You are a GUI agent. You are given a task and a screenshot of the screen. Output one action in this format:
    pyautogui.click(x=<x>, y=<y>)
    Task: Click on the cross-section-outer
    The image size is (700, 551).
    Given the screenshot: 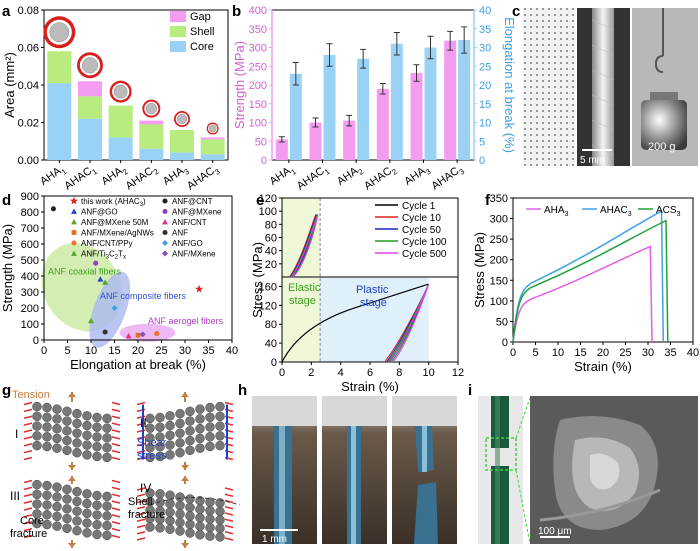 What is the action you would take?
    pyautogui.click(x=151, y=108)
    